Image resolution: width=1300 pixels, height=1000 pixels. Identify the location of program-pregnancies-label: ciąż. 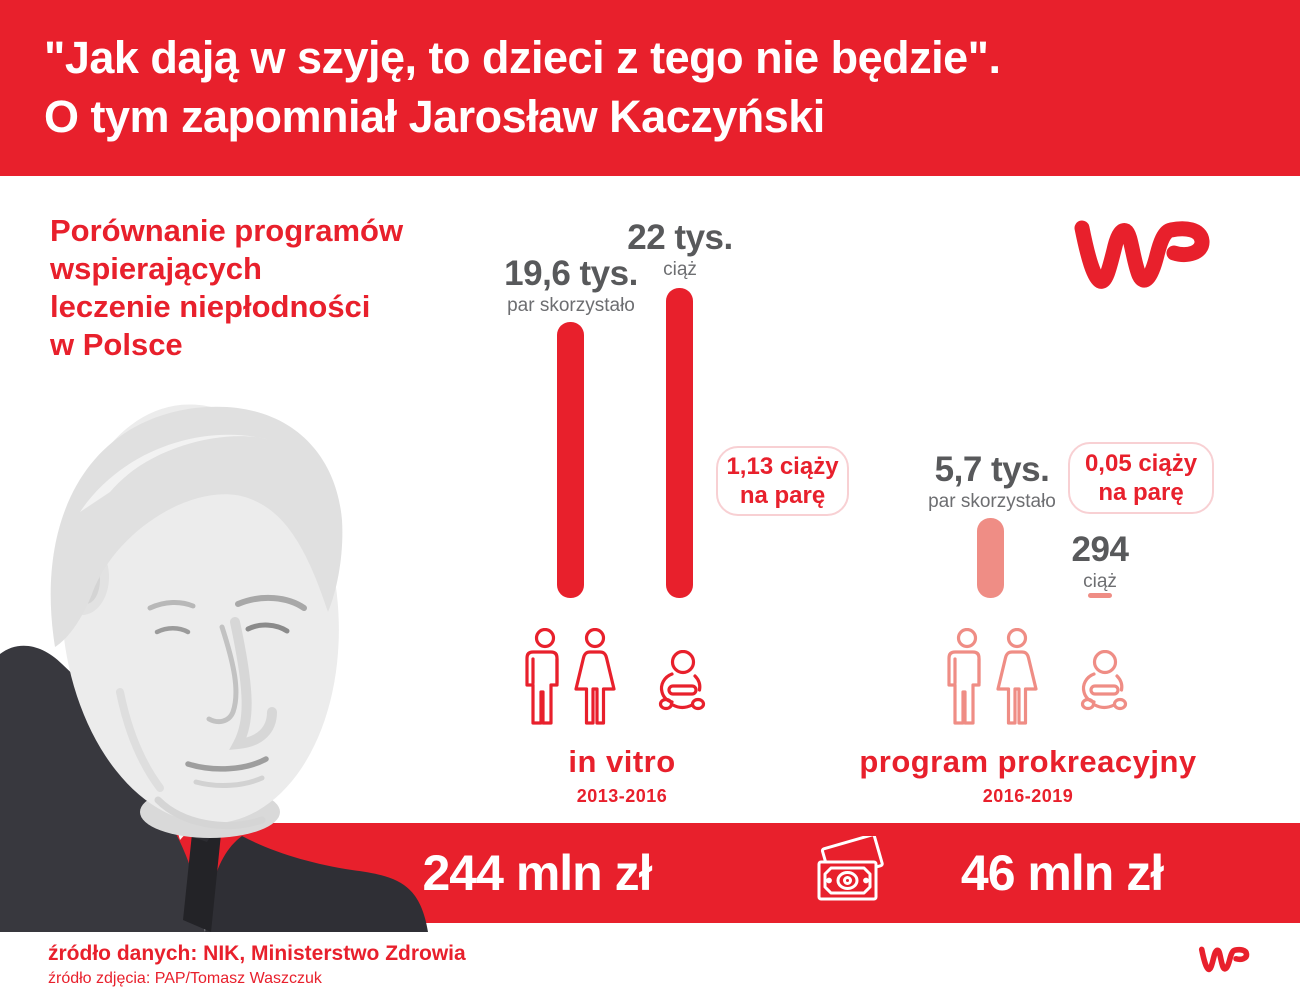
(1100, 581).